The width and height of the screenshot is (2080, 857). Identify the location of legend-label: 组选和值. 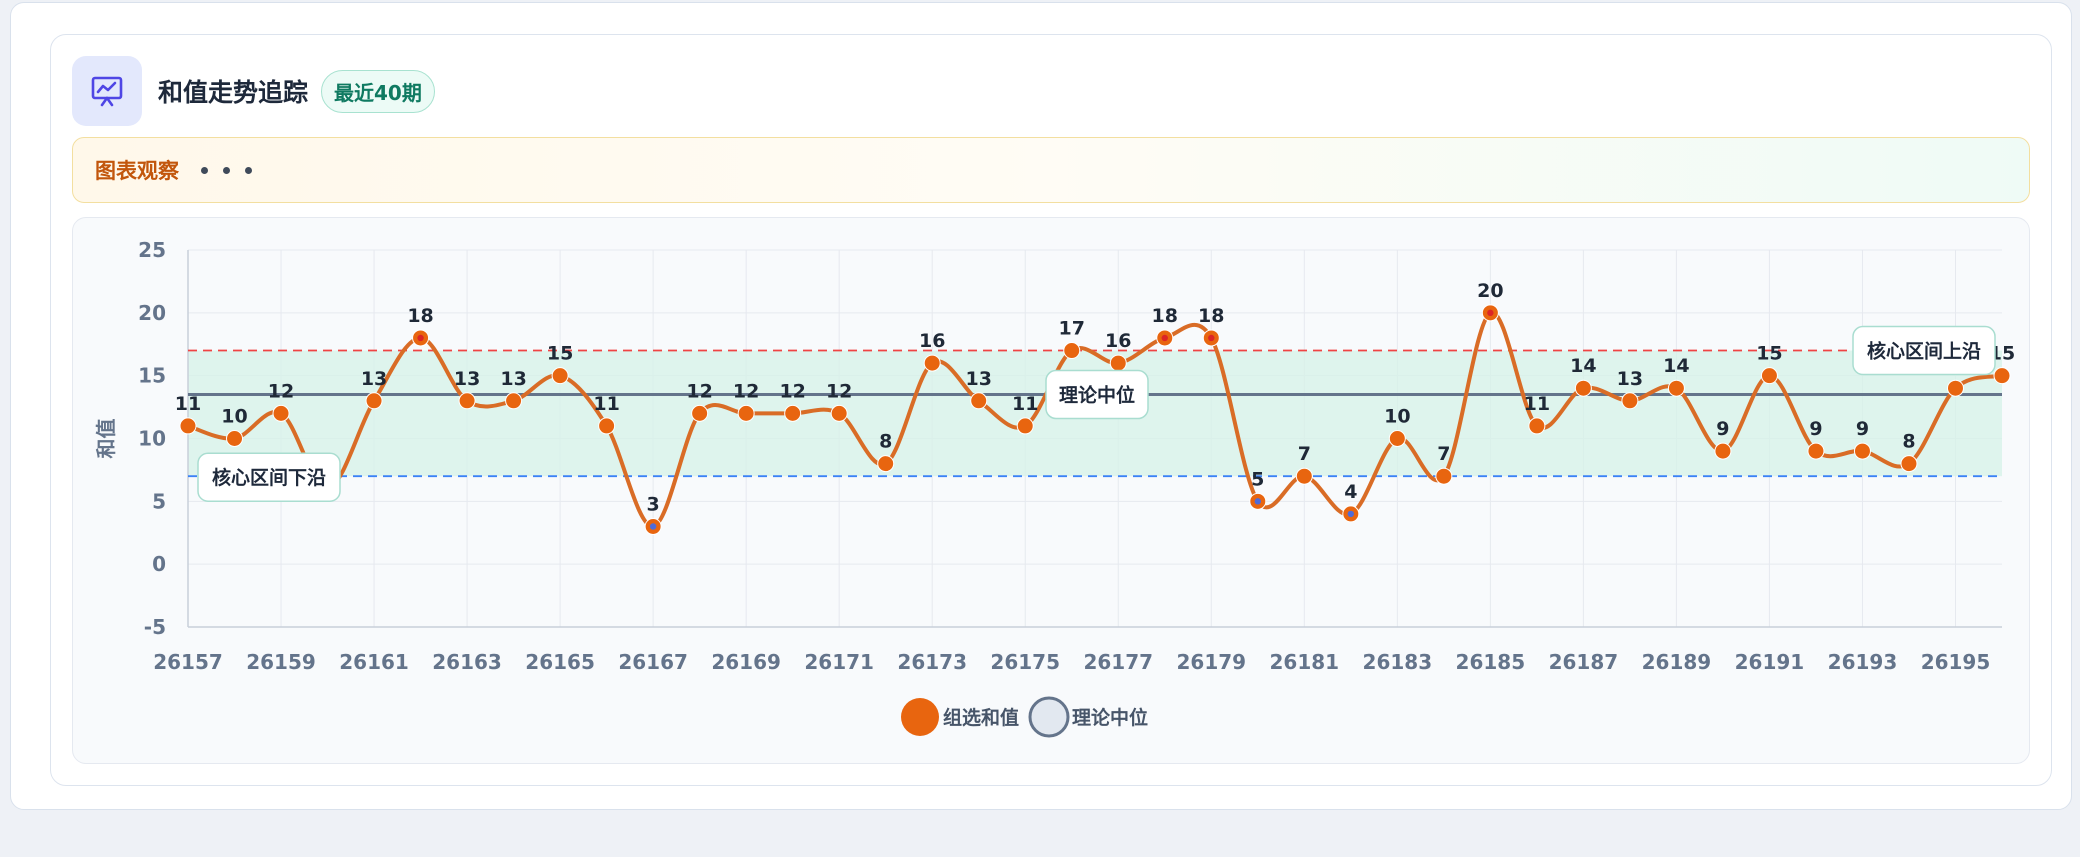
(981, 717).